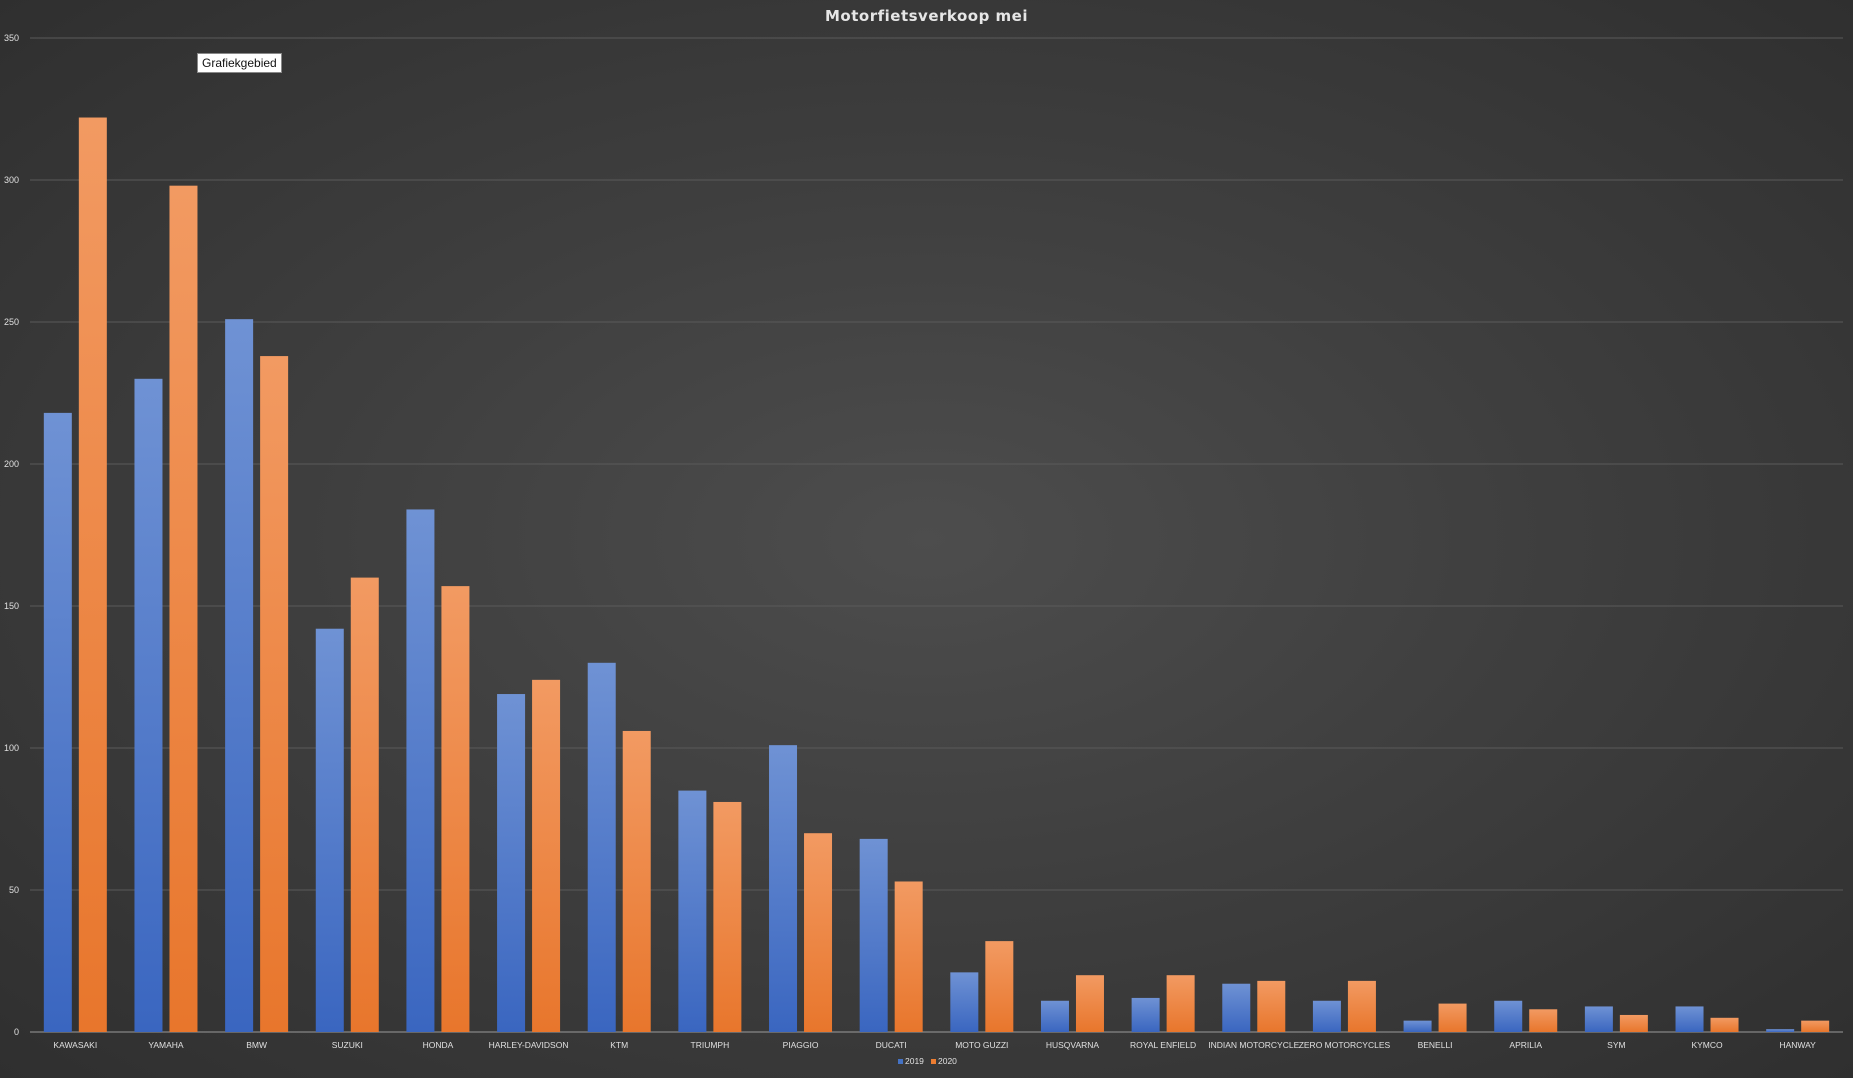  Describe the element at coordinates (239, 63) in the screenshot. I see `chart-area-tooltip: Grafiekgebied` at that location.